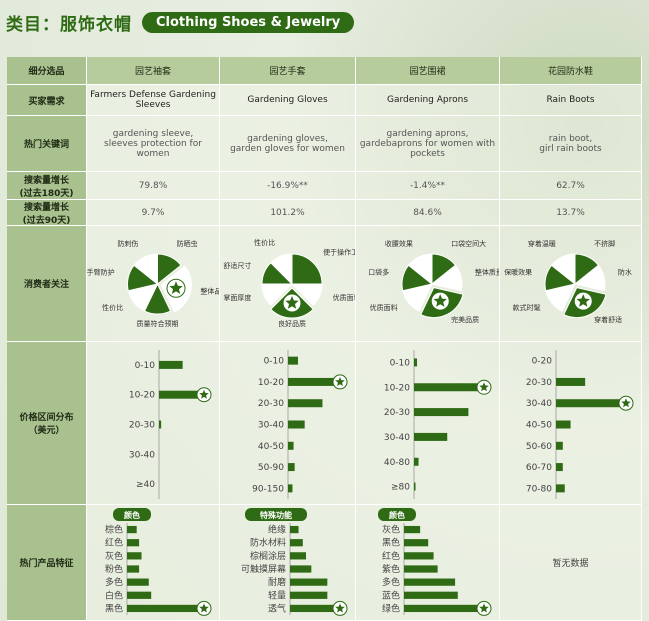  I want to click on tick-label: 粉色, so click(114, 569).